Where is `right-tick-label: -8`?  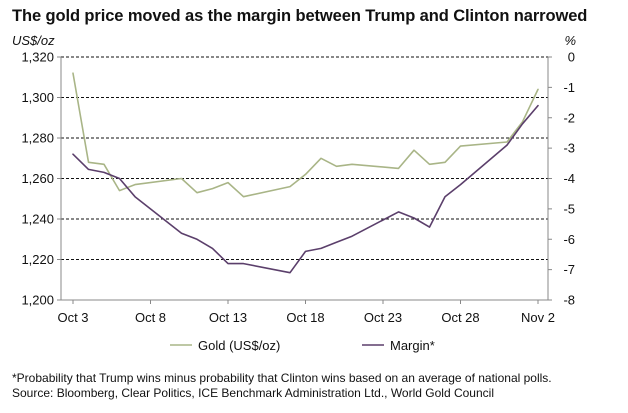
right-tick-label: -8 is located at coordinates (569, 300).